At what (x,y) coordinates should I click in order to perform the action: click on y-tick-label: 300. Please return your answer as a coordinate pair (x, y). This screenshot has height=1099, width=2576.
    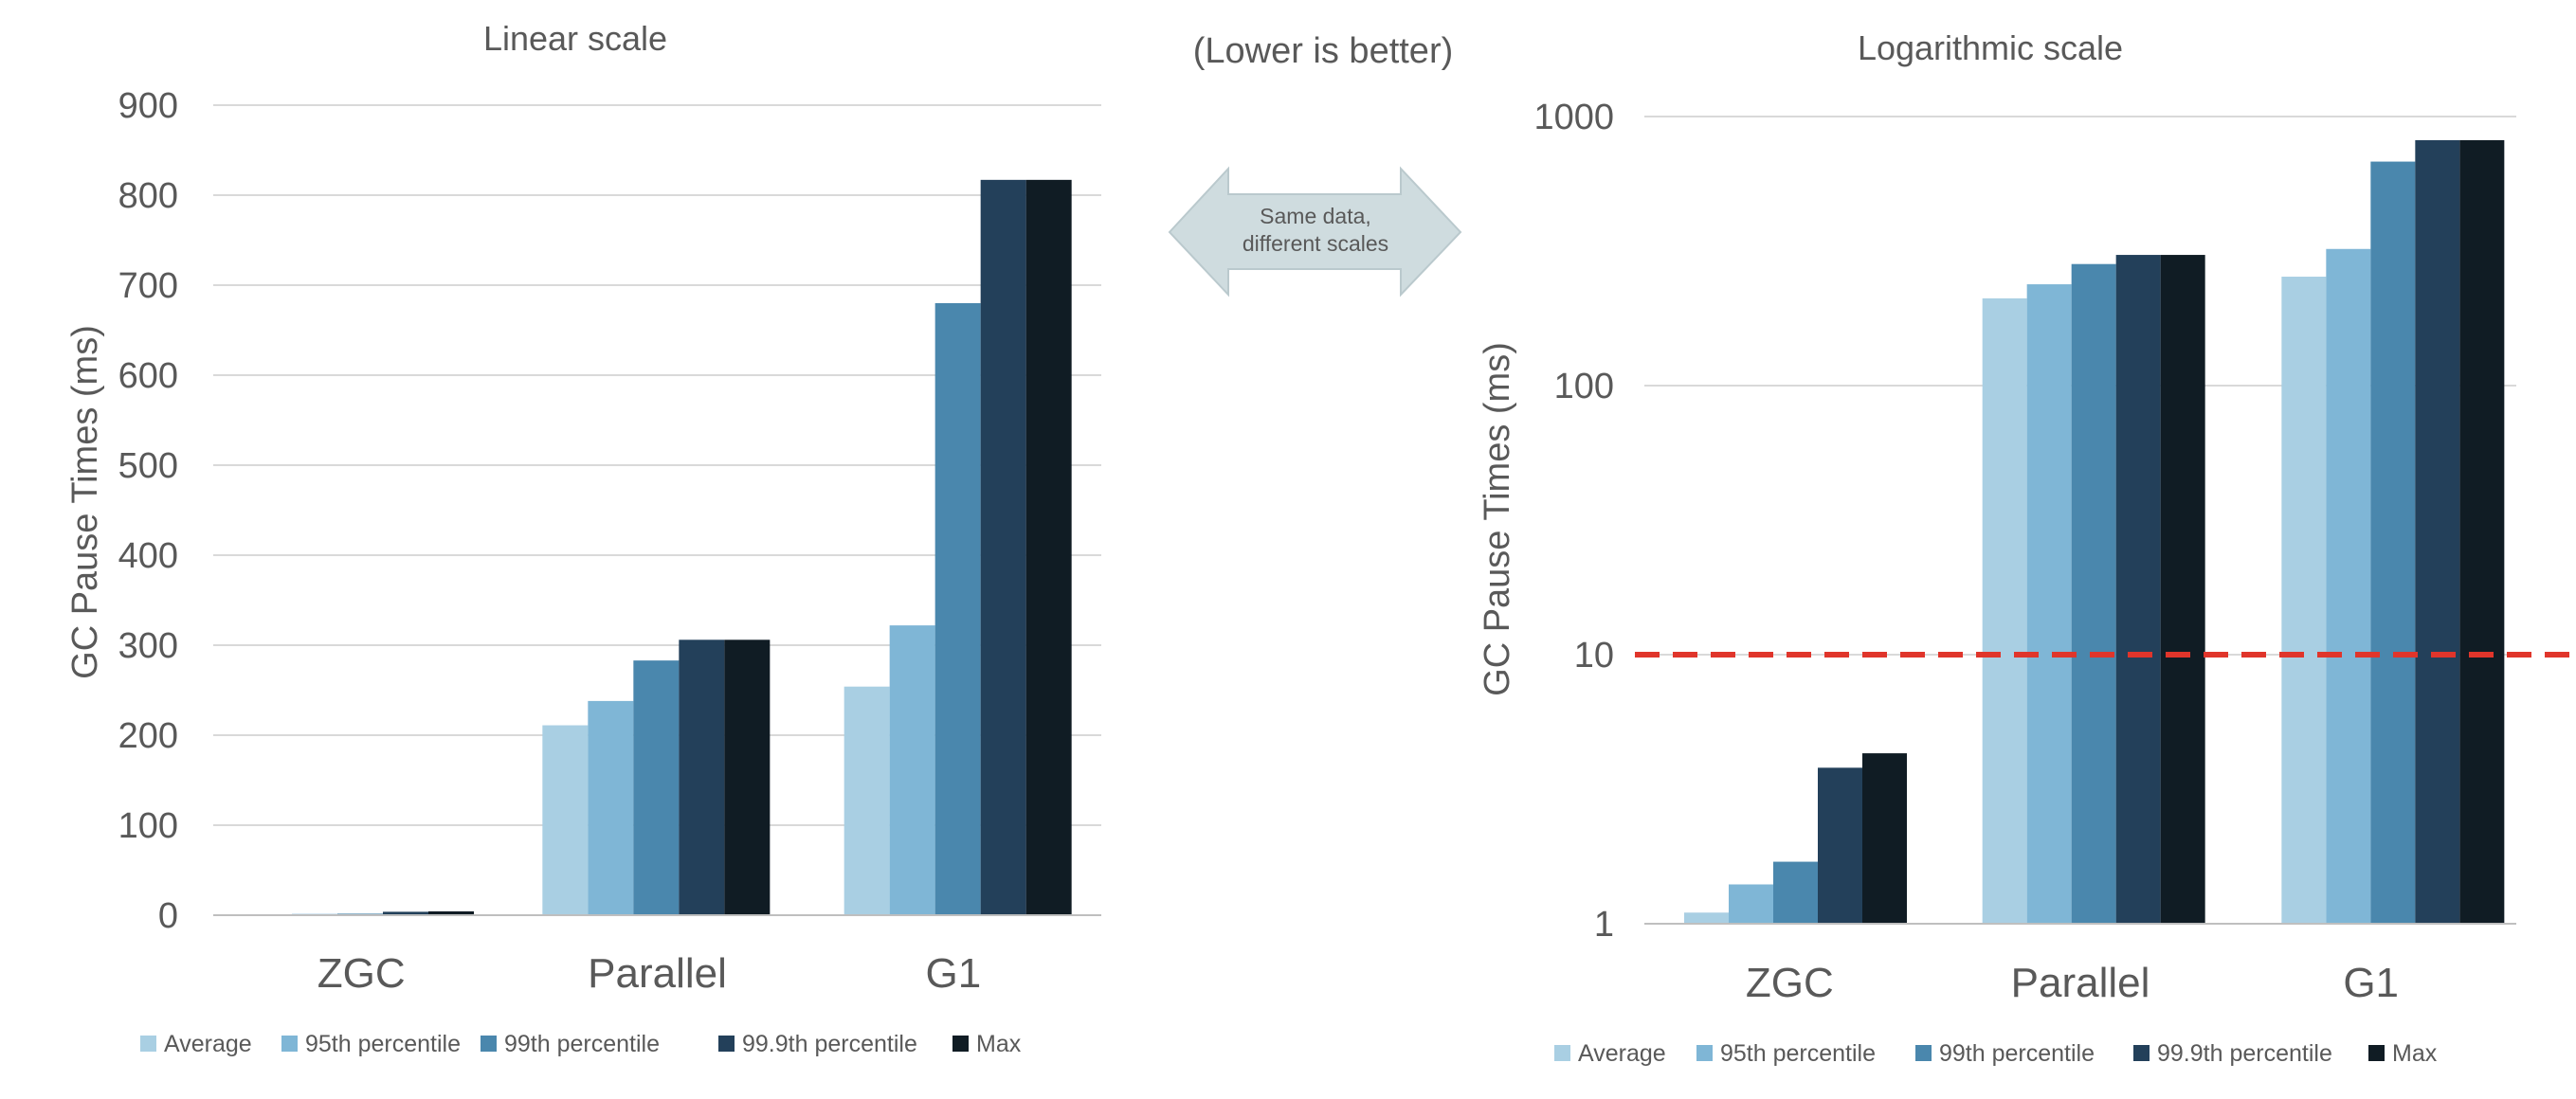
    Looking at the image, I should click on (148, 646).